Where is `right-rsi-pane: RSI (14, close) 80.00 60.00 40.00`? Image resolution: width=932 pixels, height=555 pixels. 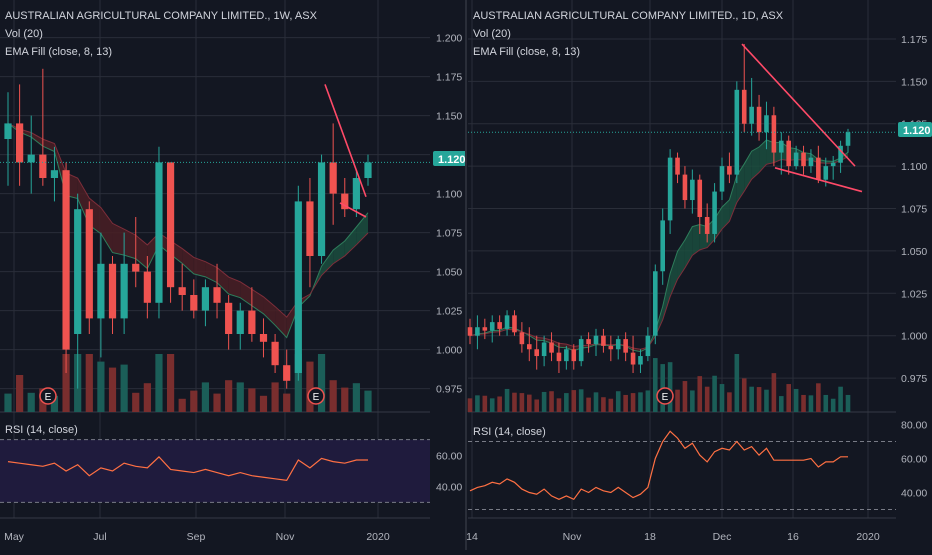
right-rsi-pane: RSI (14, close) 80.00 60.00 40.00 is located at coordinates (697, 465).